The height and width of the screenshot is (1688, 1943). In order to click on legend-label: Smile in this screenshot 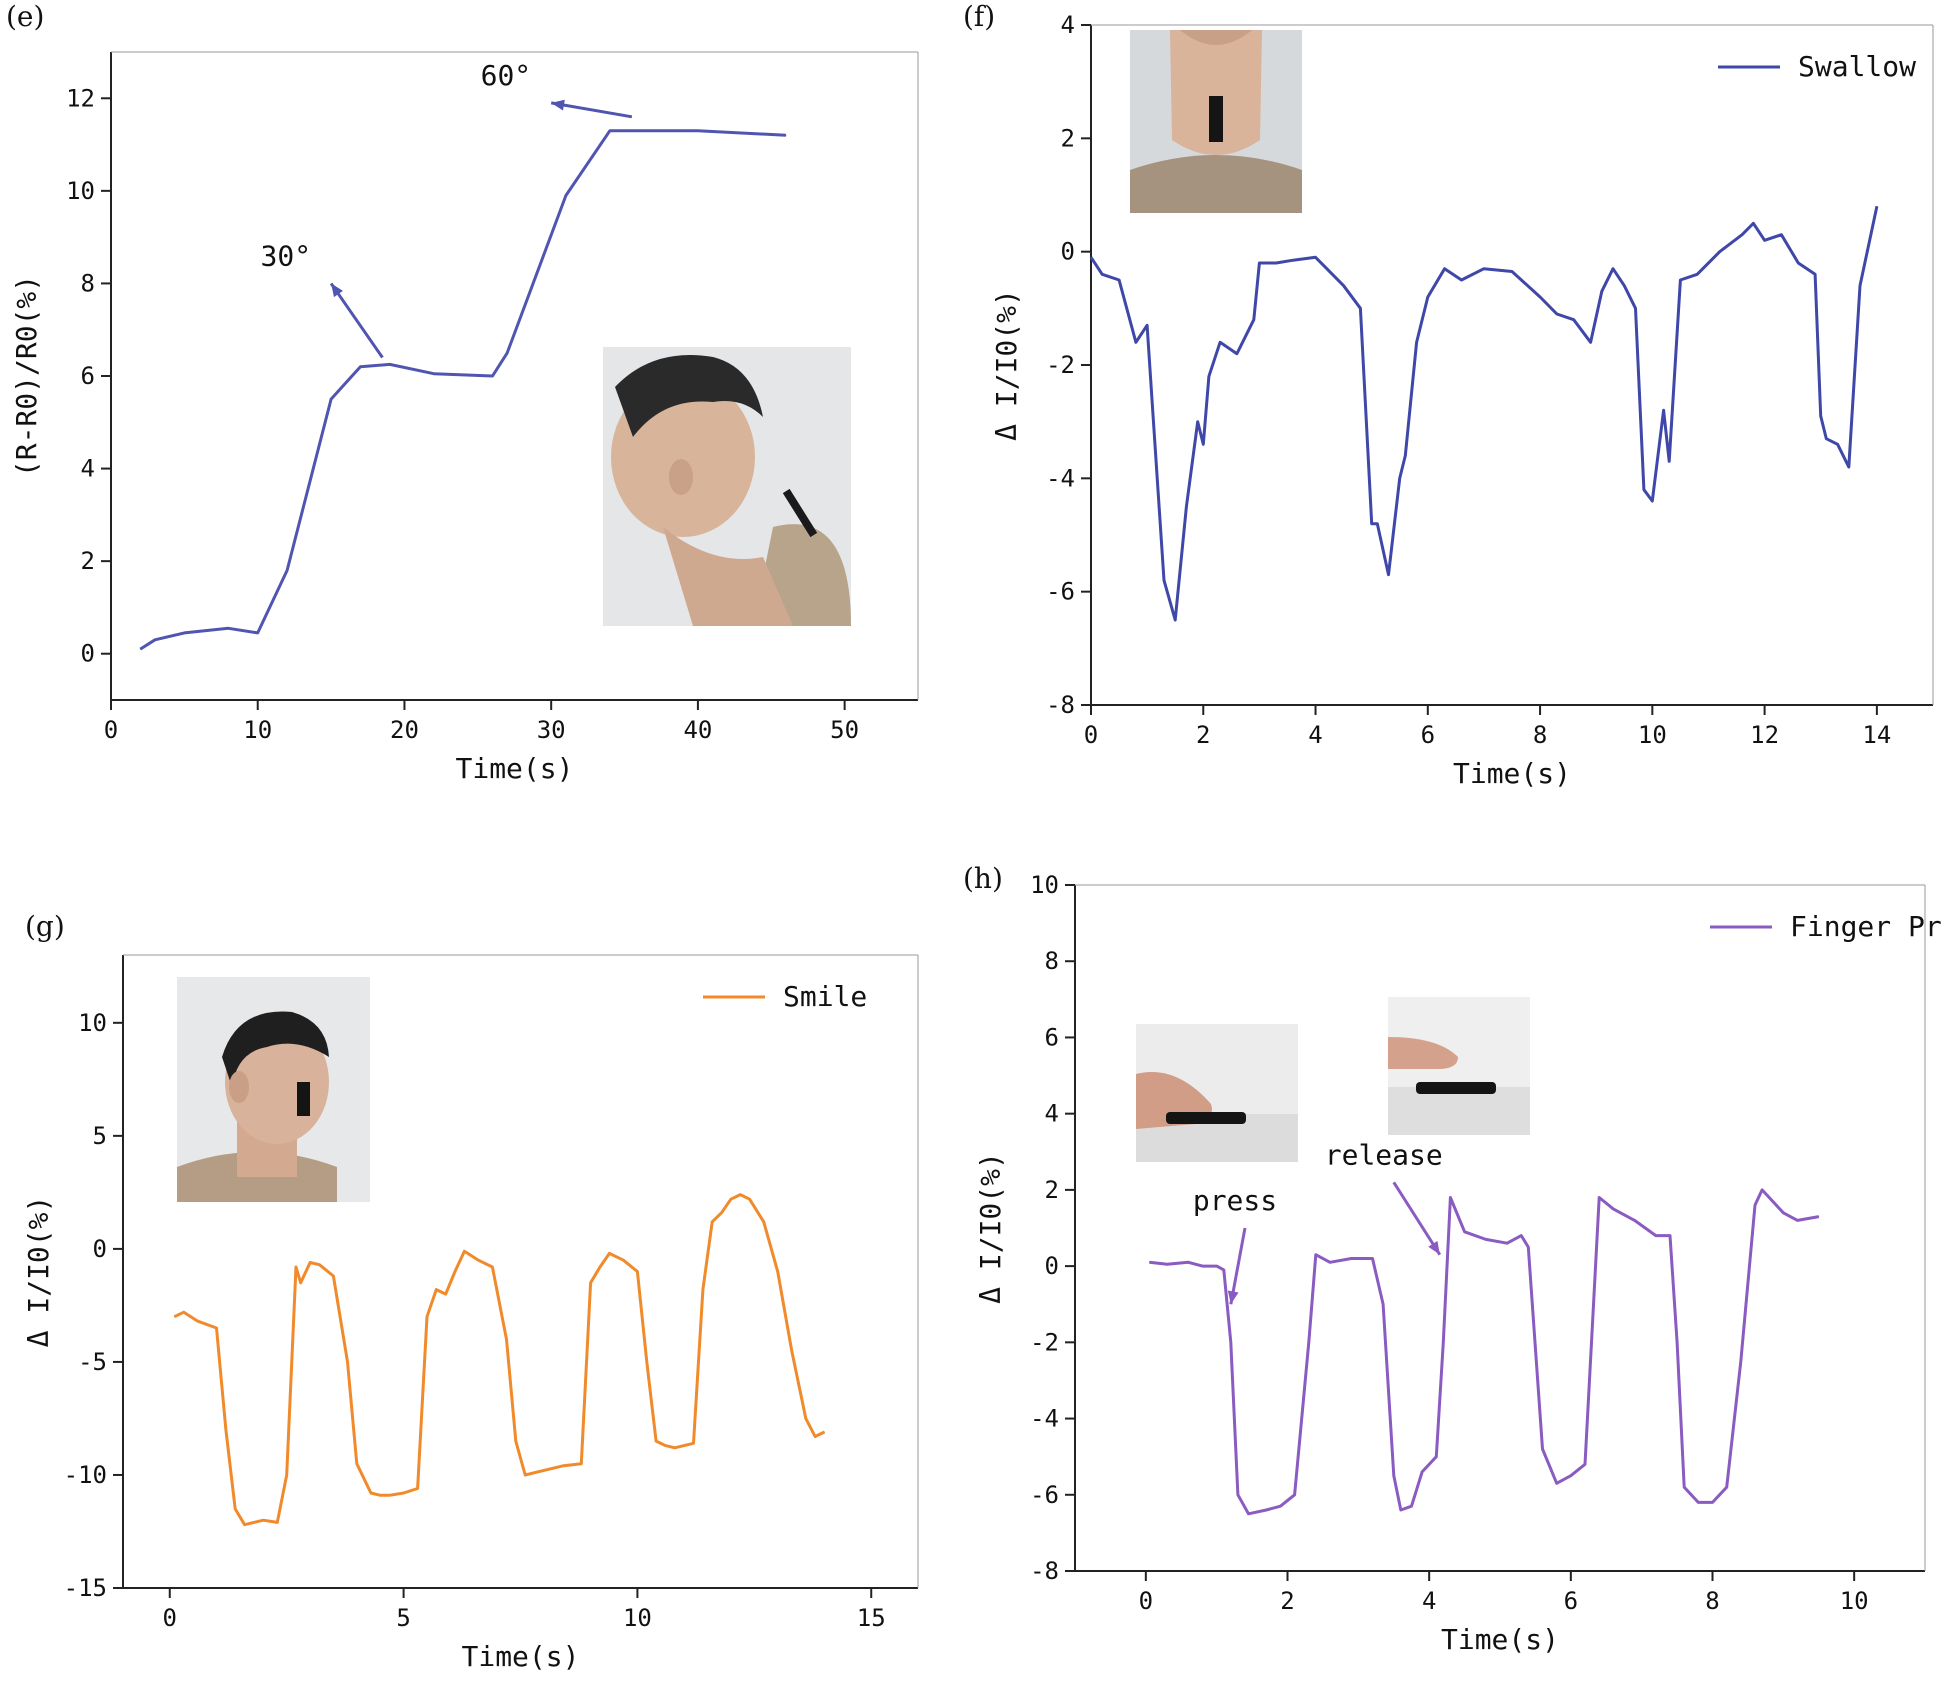, I will do `click(825, 996)`.